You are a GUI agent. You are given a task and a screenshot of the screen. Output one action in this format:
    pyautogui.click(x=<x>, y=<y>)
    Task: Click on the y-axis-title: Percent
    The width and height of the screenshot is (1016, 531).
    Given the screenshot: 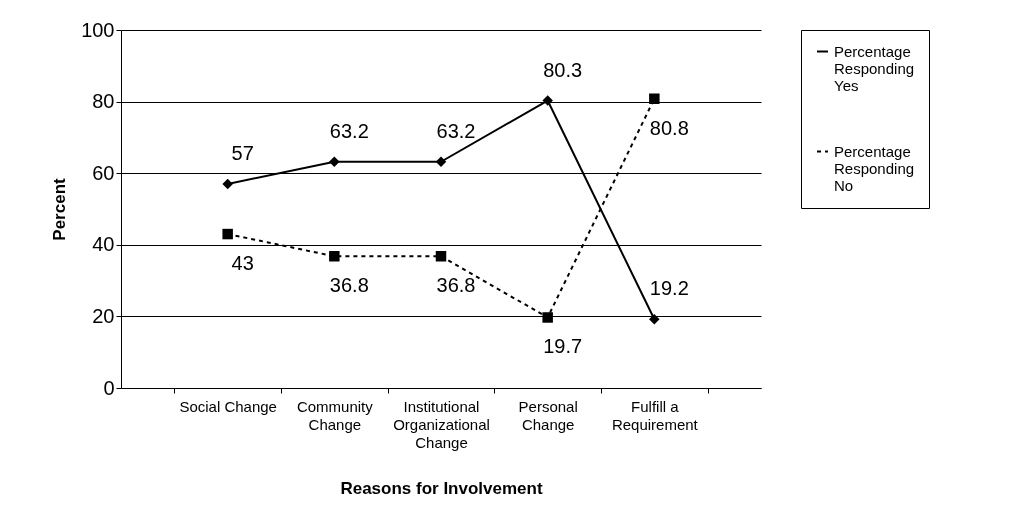 What is the action you would take?
    pyautogui.click(x=60, y=209)
    